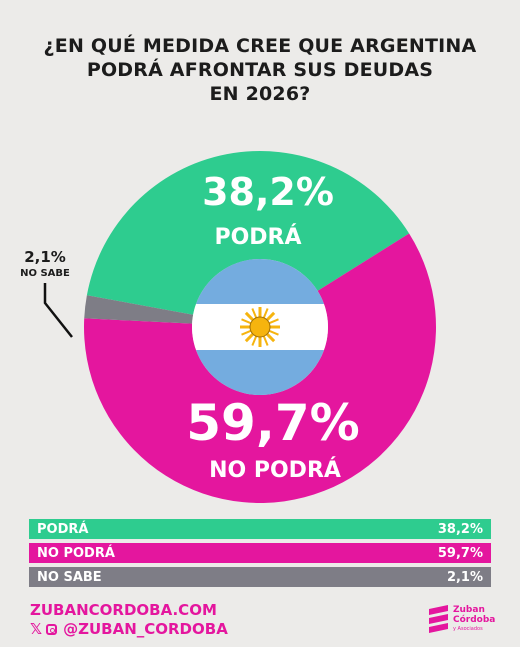 The width and height of the screenshot is (520, 647). I want to click on no-podra-name-label: NO PODRÁ, so click(275, 470).